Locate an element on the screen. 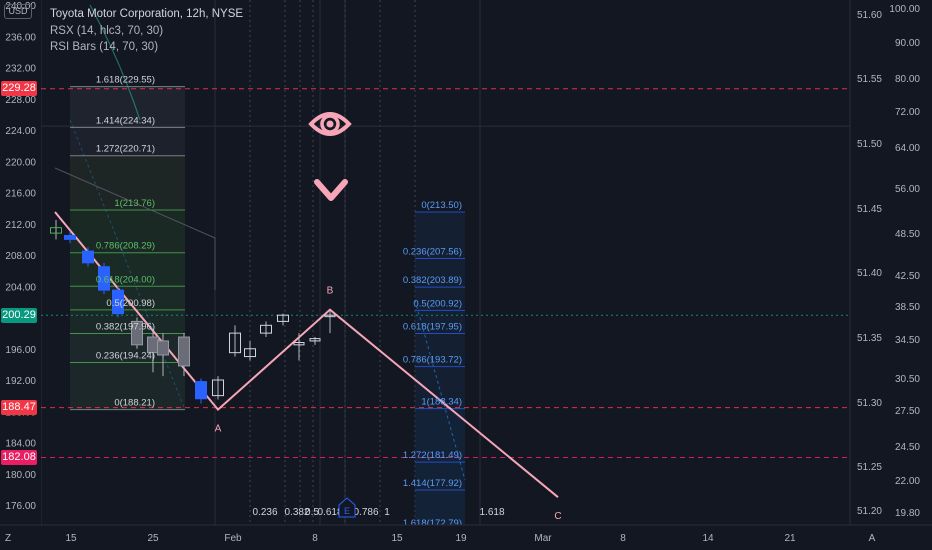 Image resolution: width=932 pixels, height=550 pixels. right-axis-tick: 51.40 is located at coordinates (869, 273).